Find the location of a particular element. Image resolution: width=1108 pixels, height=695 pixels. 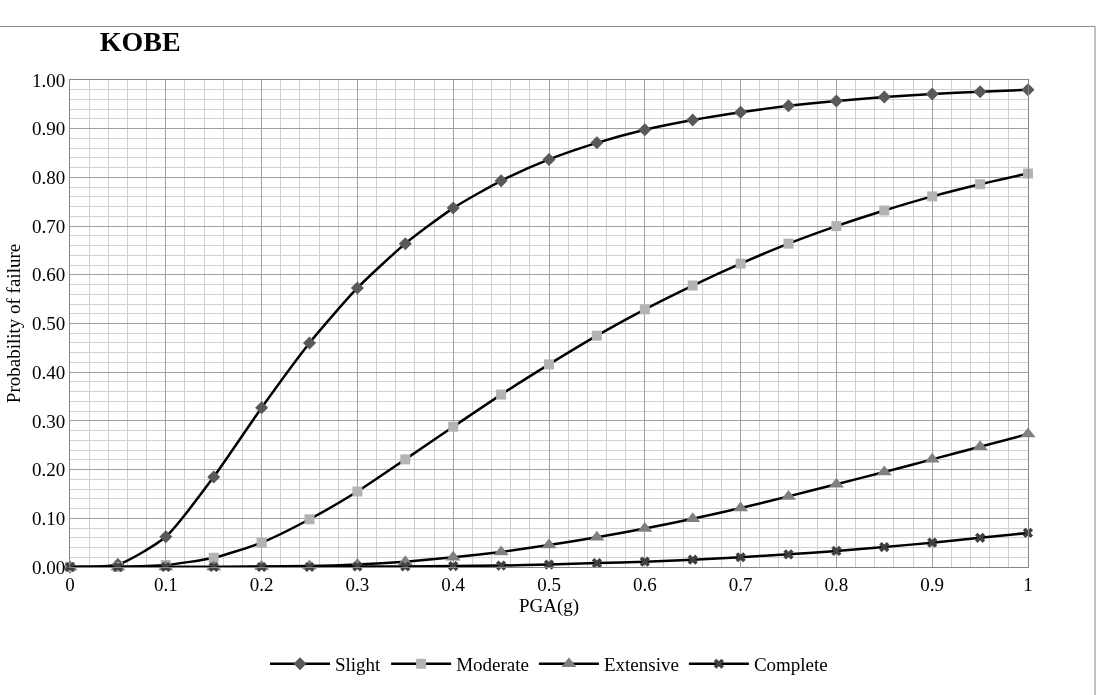

y-tick-label: 1.00 is located at coordinates (48, 80).